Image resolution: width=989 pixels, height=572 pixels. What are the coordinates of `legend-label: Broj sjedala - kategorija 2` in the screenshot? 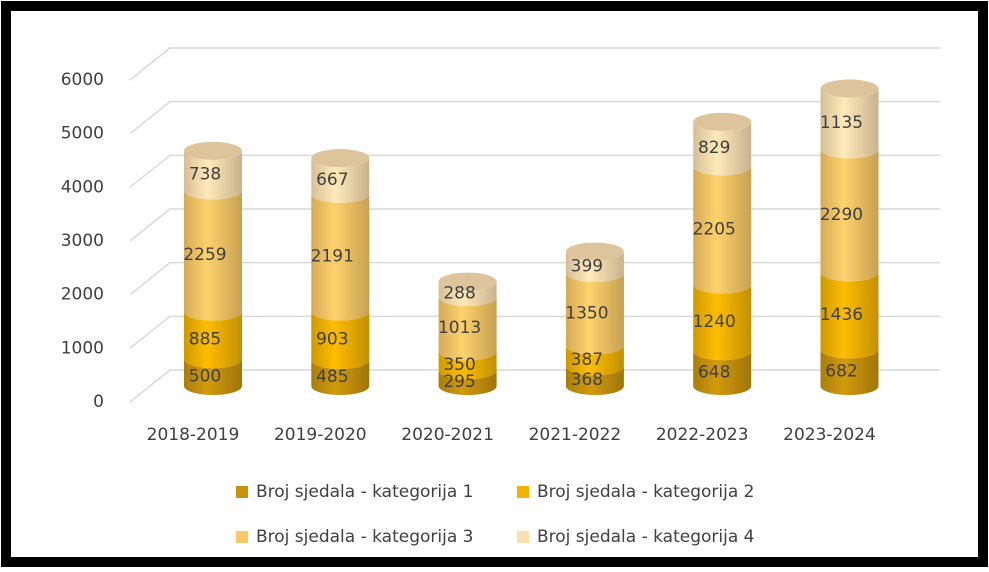 It's located at (646, 492).